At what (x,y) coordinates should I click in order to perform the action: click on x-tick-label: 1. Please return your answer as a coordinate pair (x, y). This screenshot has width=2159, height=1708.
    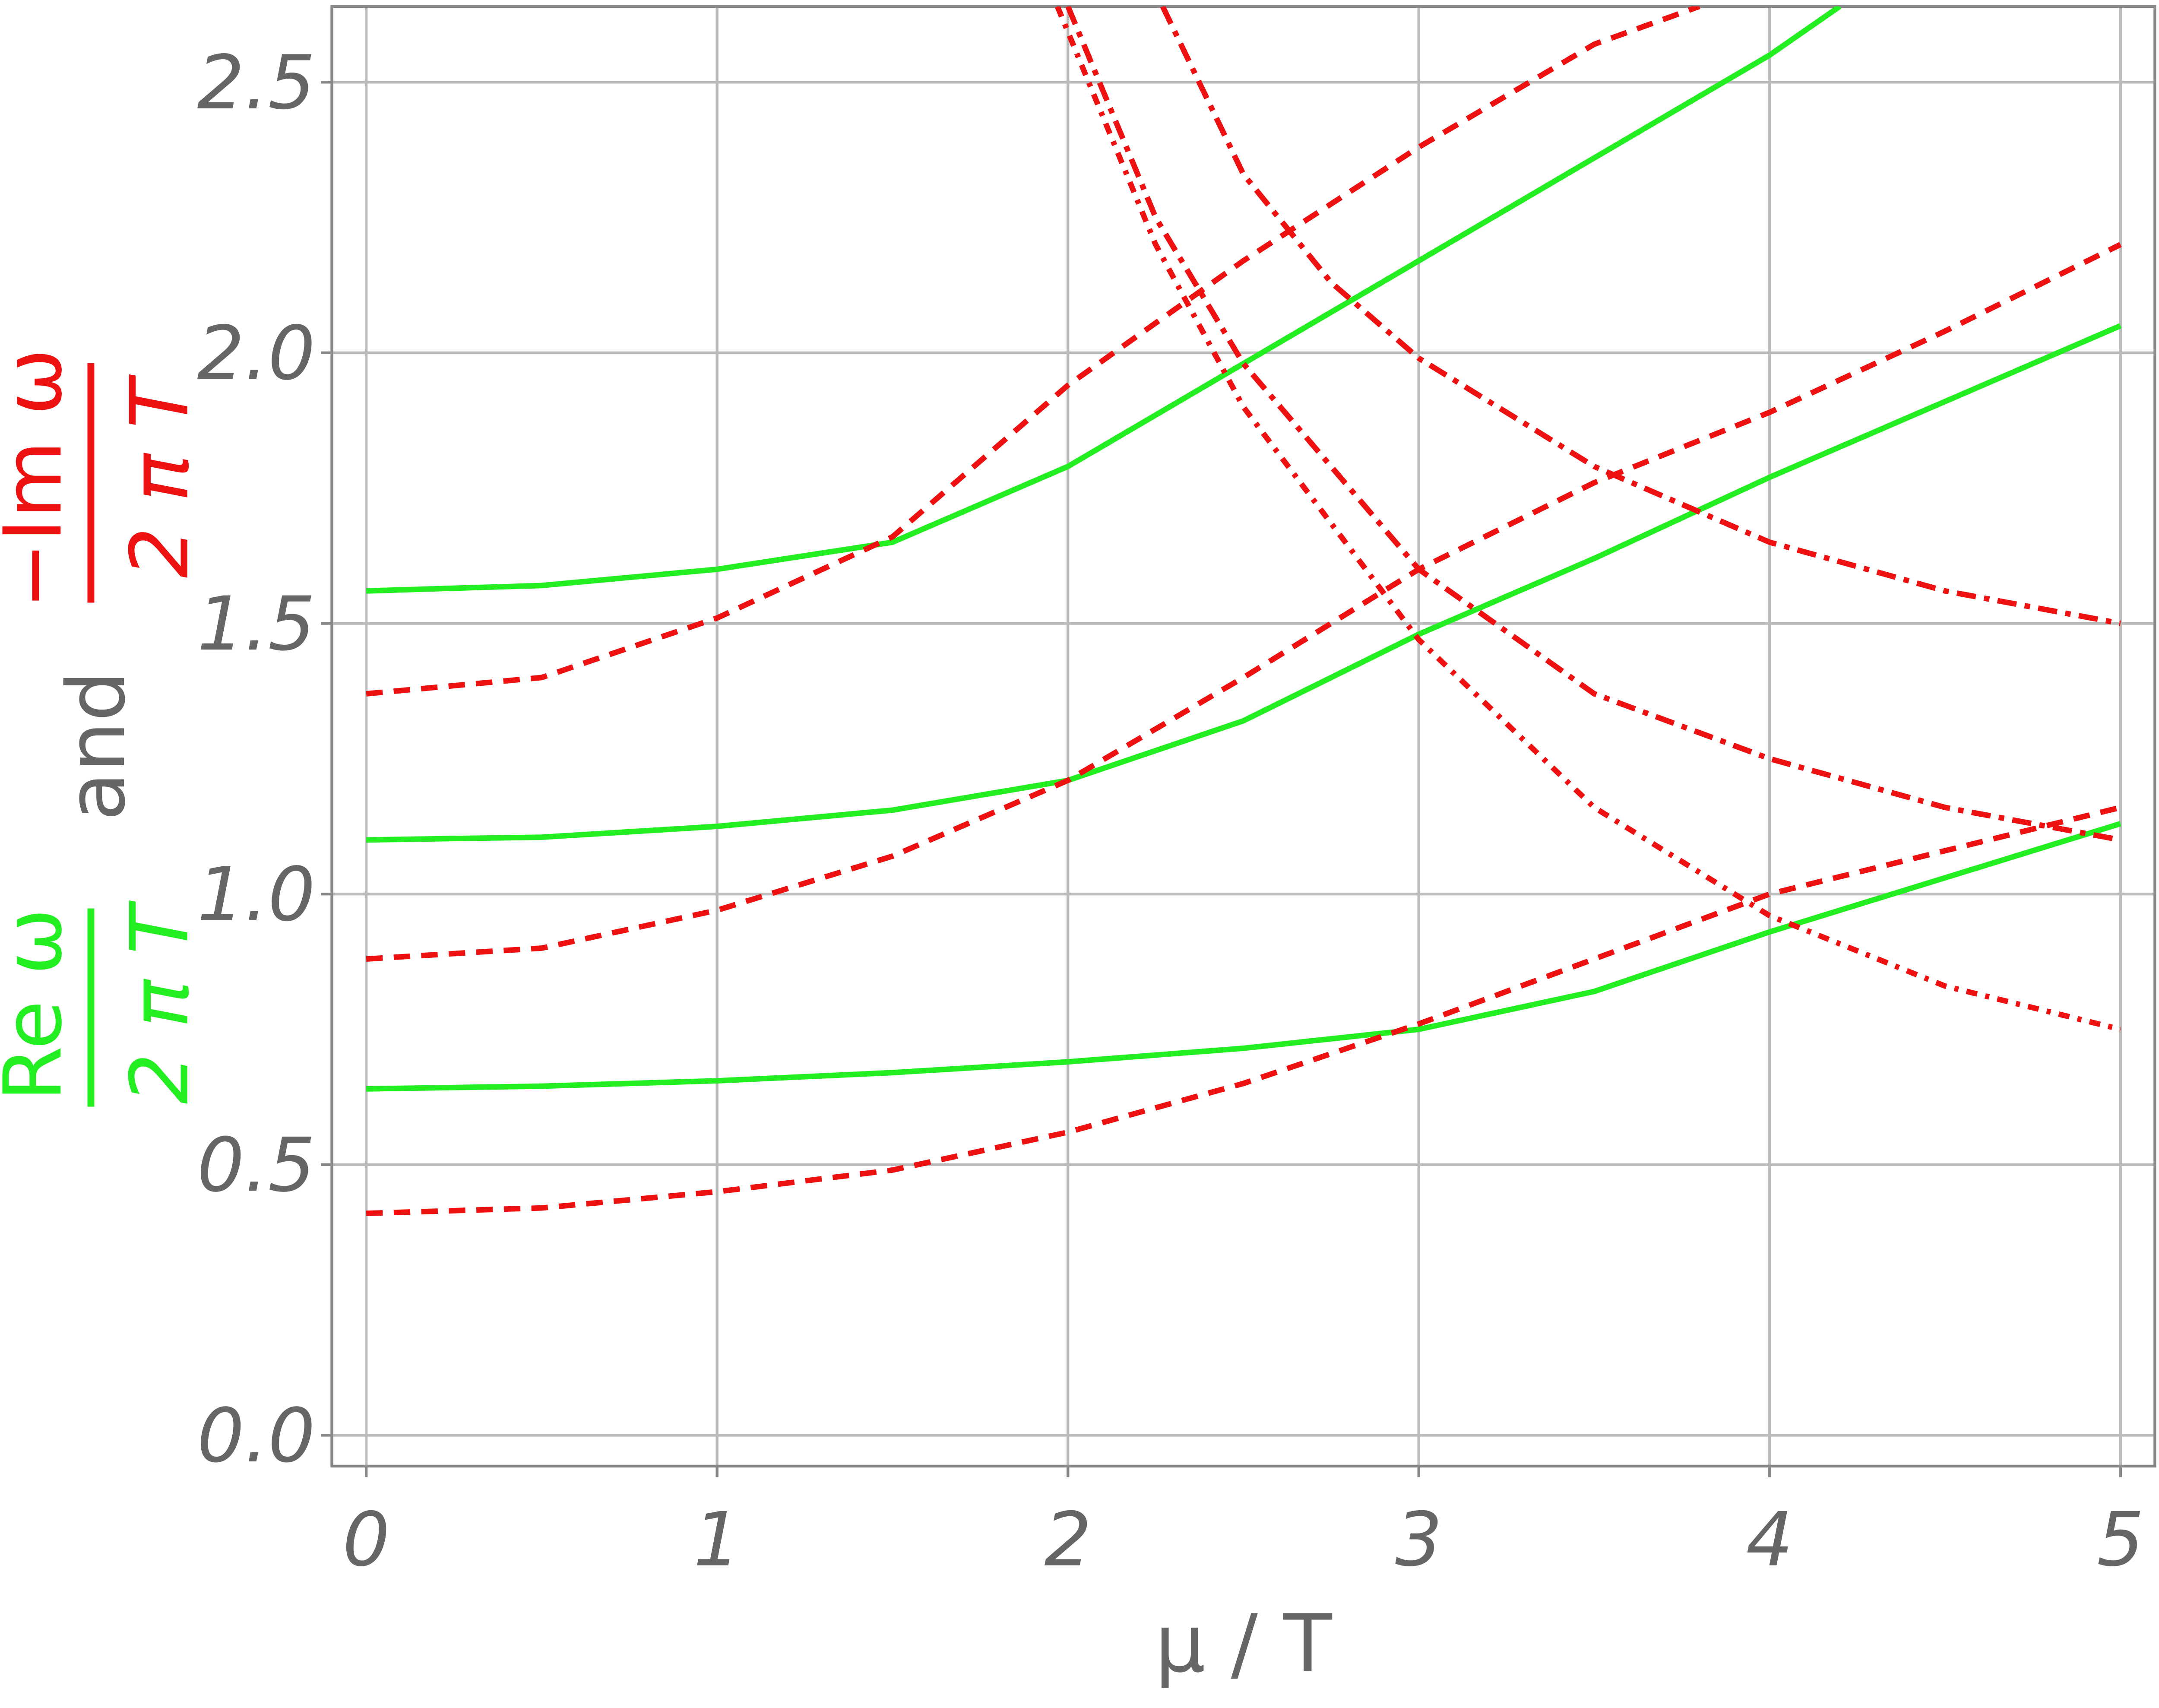
    Looking at the image, I should click on (717, 1539).